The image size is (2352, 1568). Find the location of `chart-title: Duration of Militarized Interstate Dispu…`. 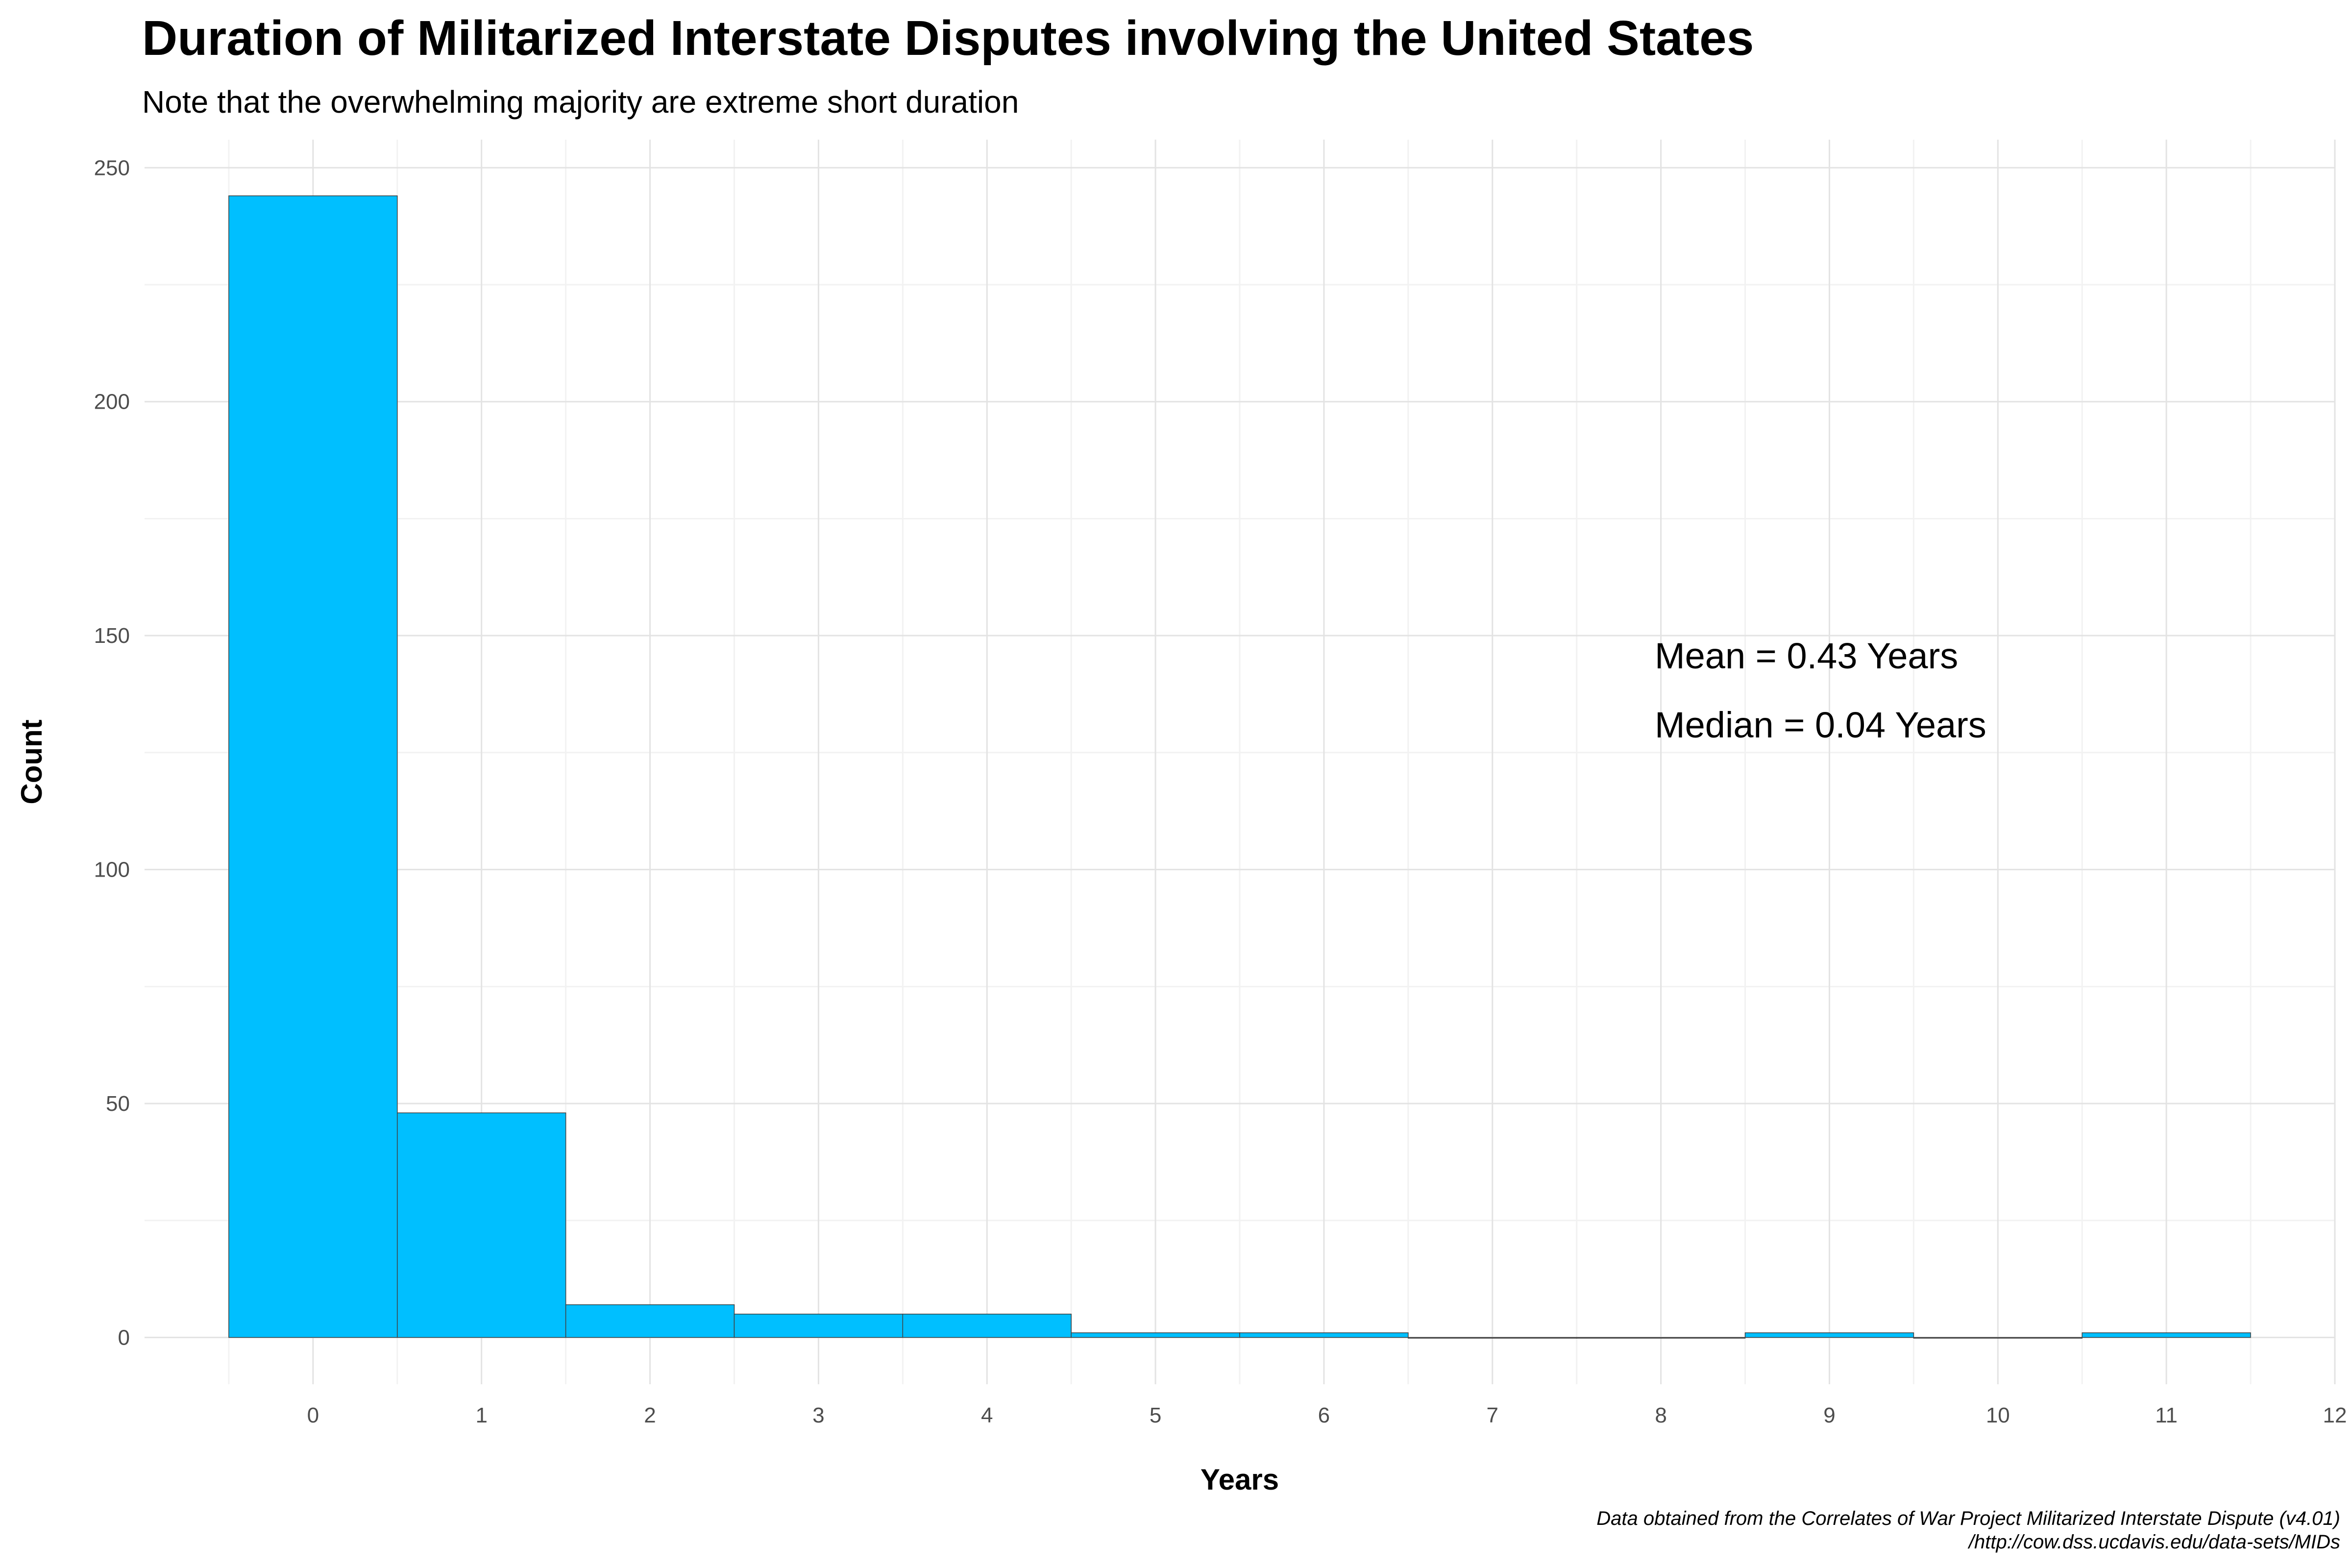

chart-title: Duration of Militarized Interstate Dispu… is located at coordinates (948, 38).